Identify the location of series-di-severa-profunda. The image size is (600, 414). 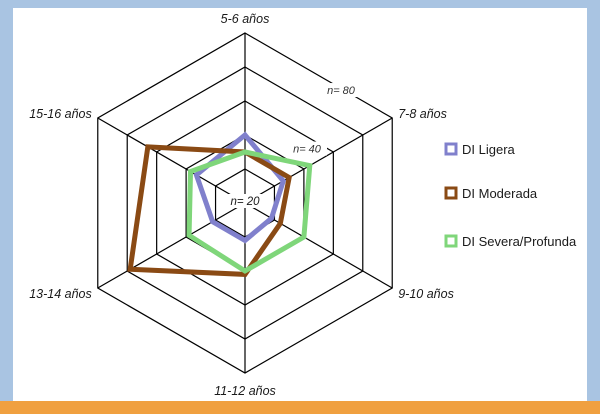
(249, 211).